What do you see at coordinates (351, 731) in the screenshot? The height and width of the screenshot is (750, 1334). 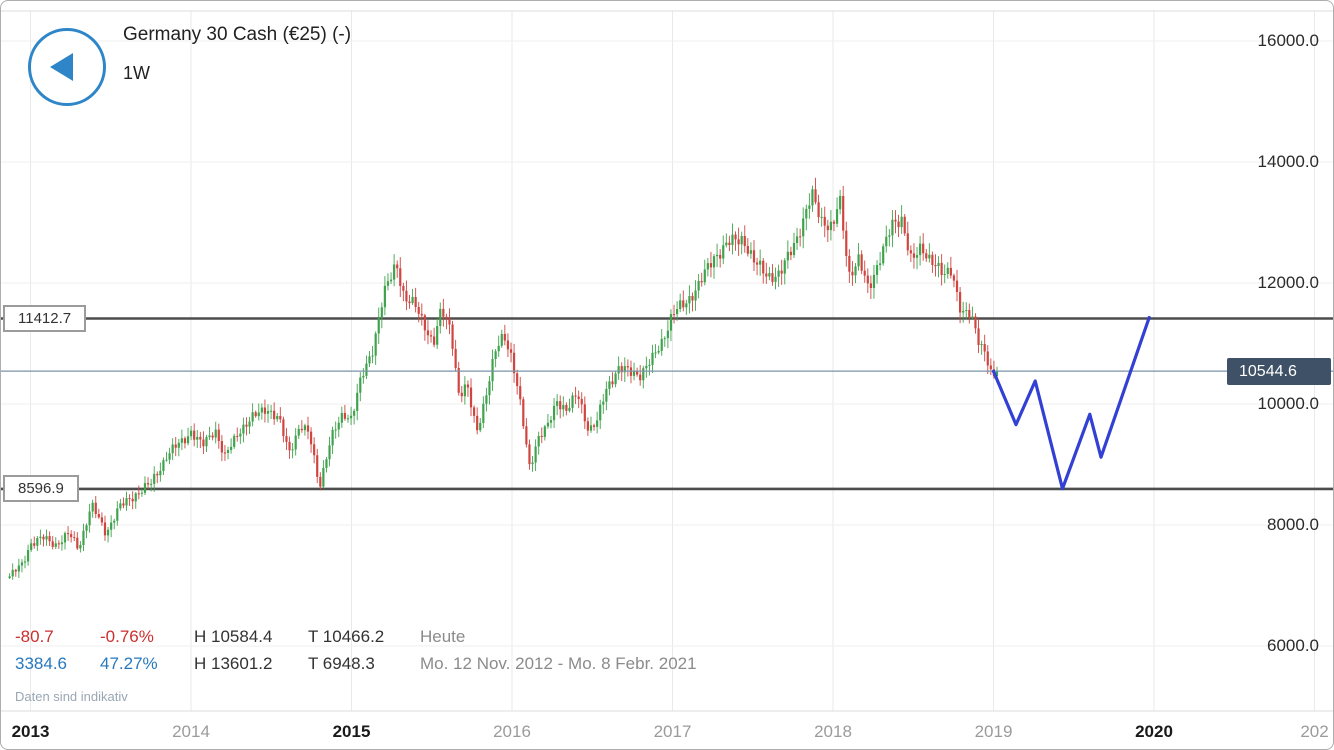 I see `x-axis-label: 2015` at bounding box center [351, 731].